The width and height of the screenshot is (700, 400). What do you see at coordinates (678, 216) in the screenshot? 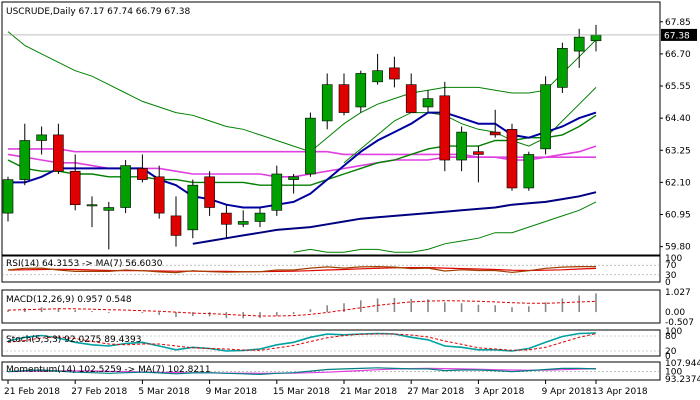
I see `main-y-tick-label: 60.95` at bounding box center [678, 216].